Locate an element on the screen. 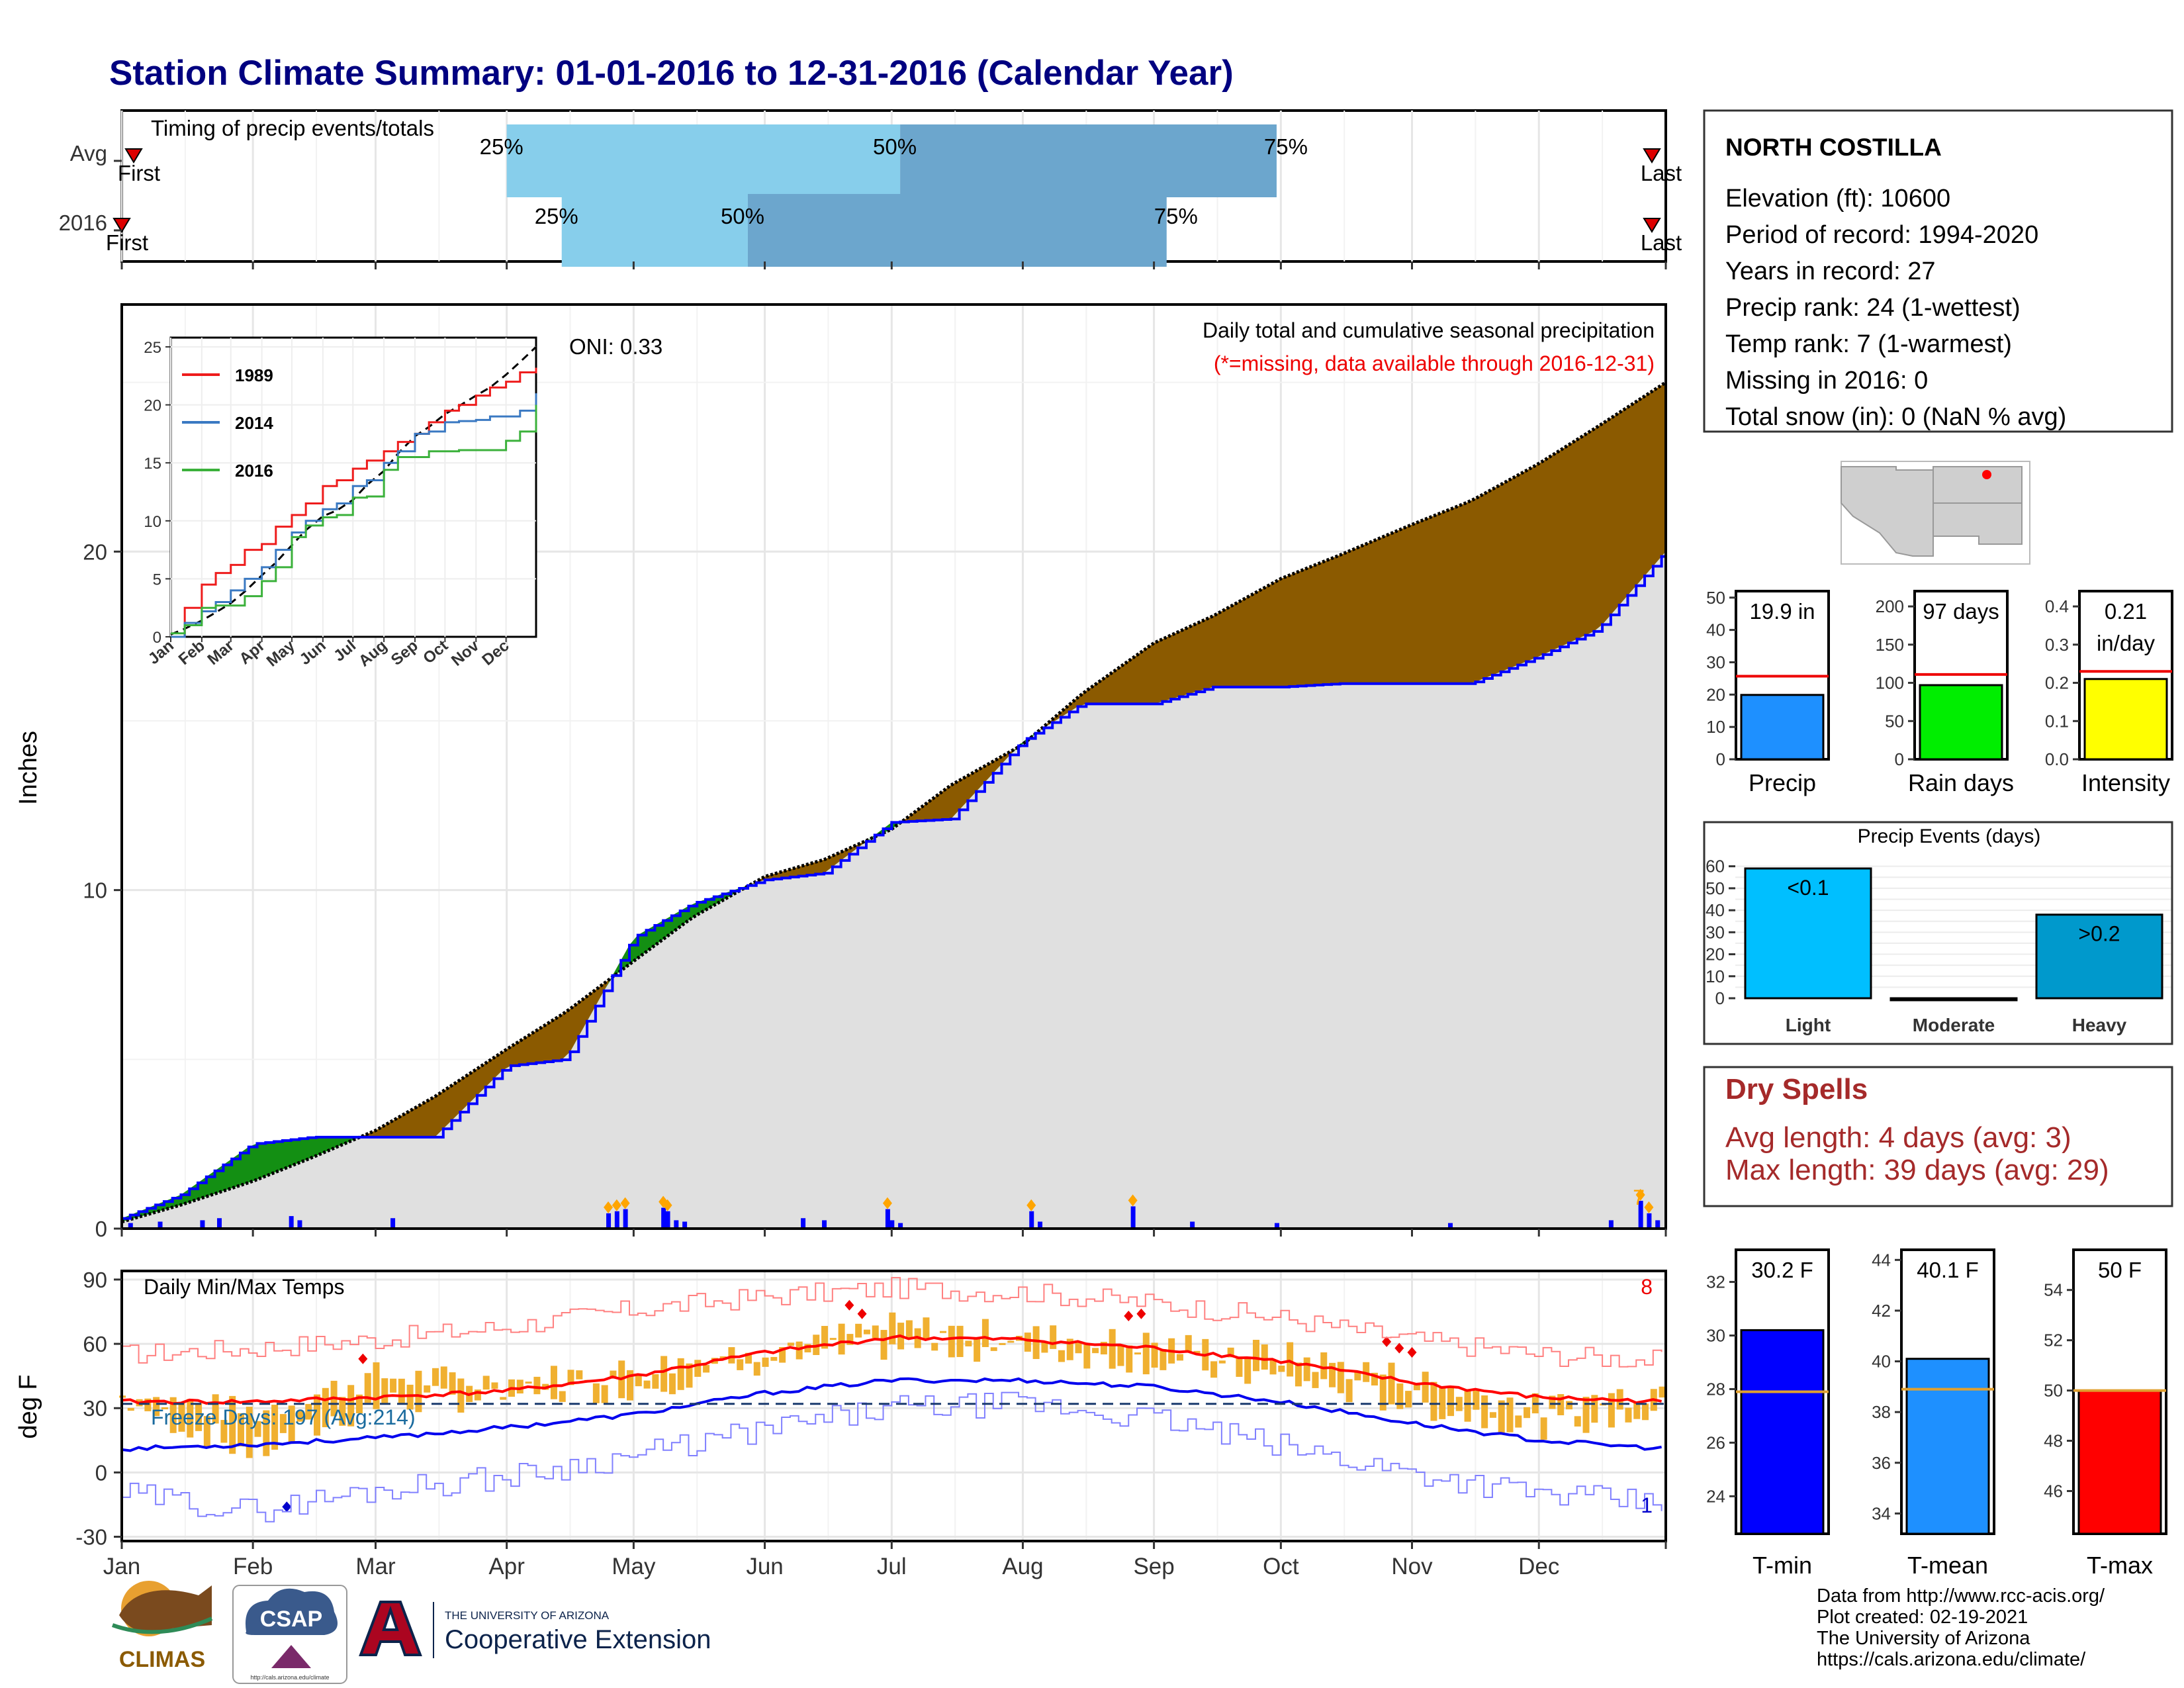  inset-y-tick-label: 5 is located at coordinates (157, 579).